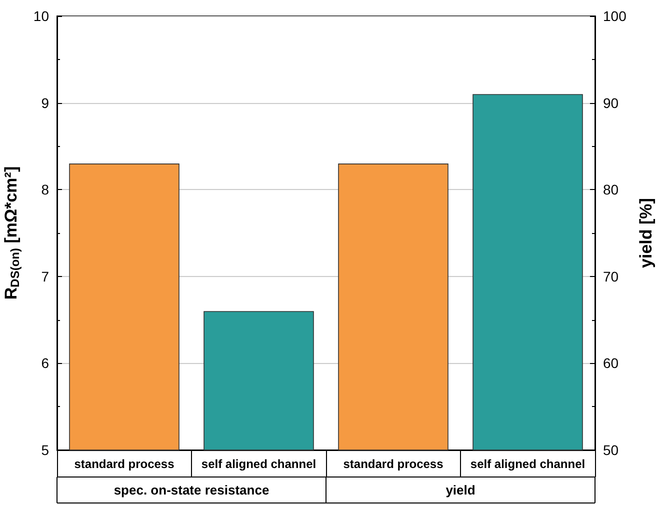 The width and height of the screenshot is (665, 505). What do you see at coordinates (45, 276) in the screenshot?
I see `y-tick-label: 7` at bounding box center [45, 276].